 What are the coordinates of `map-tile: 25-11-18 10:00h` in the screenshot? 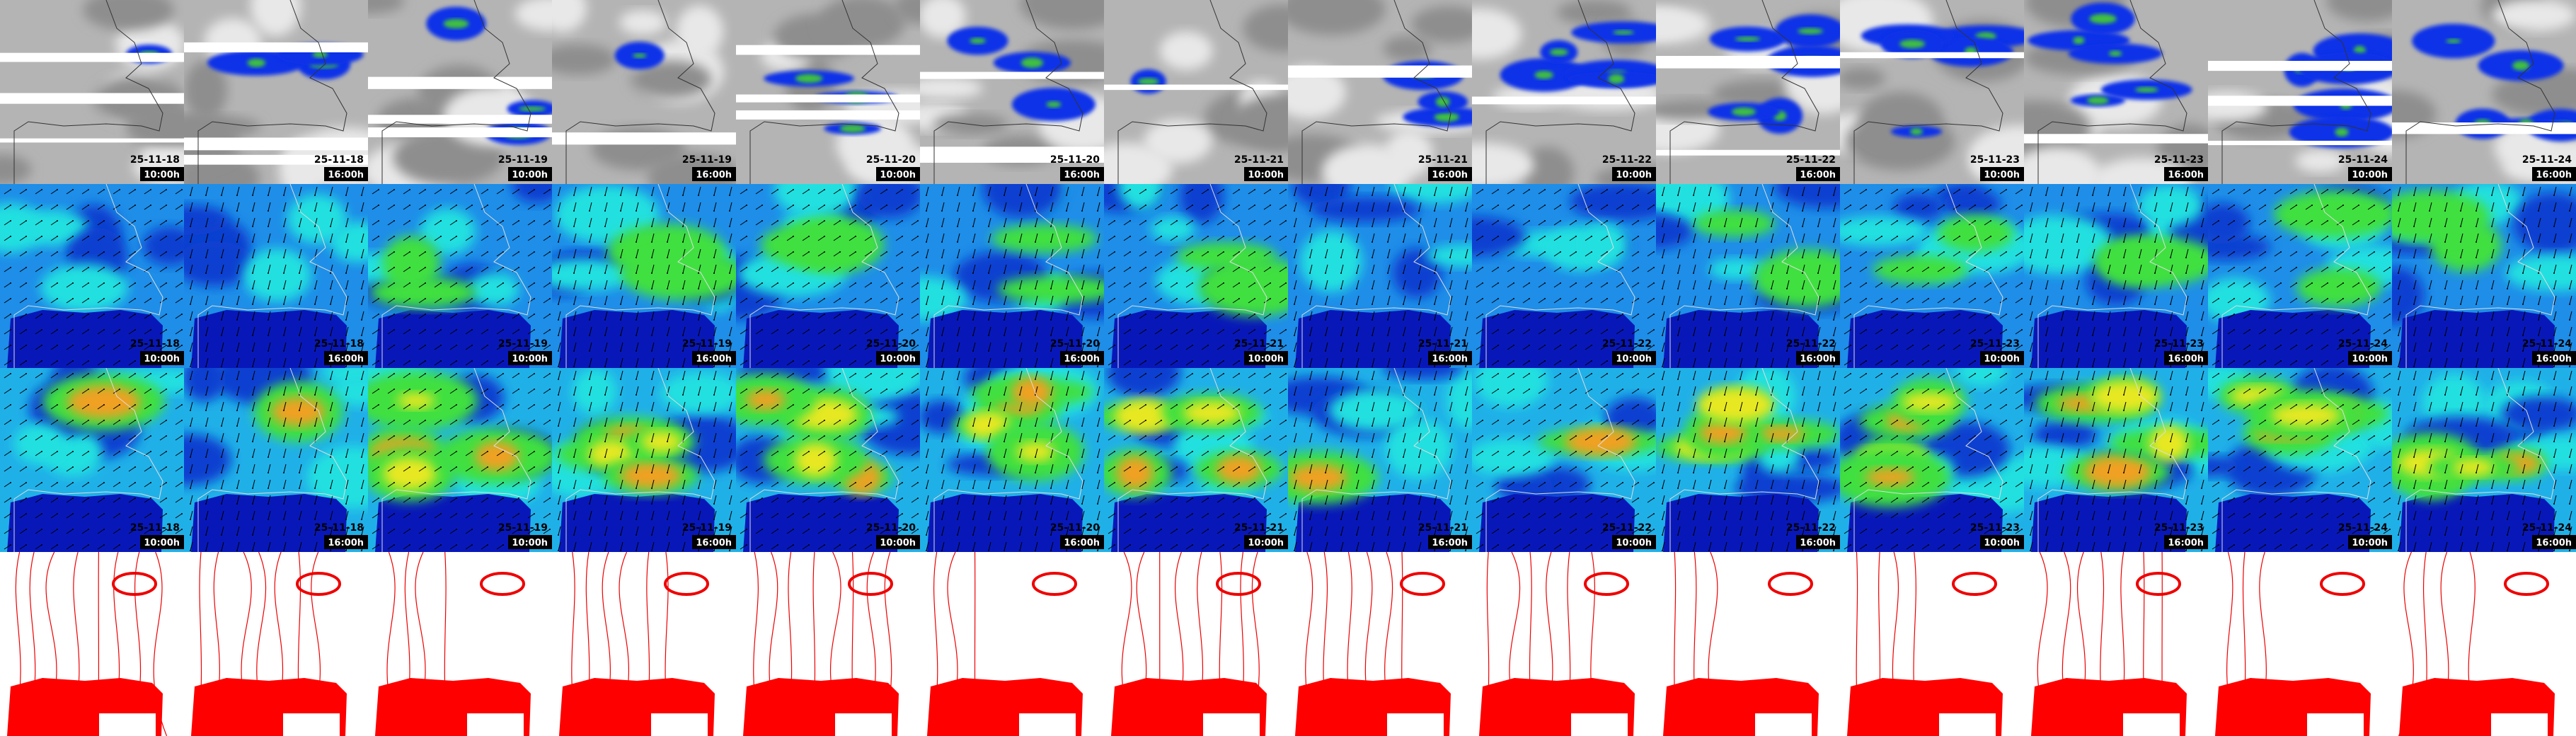 It's located at (92, 460).